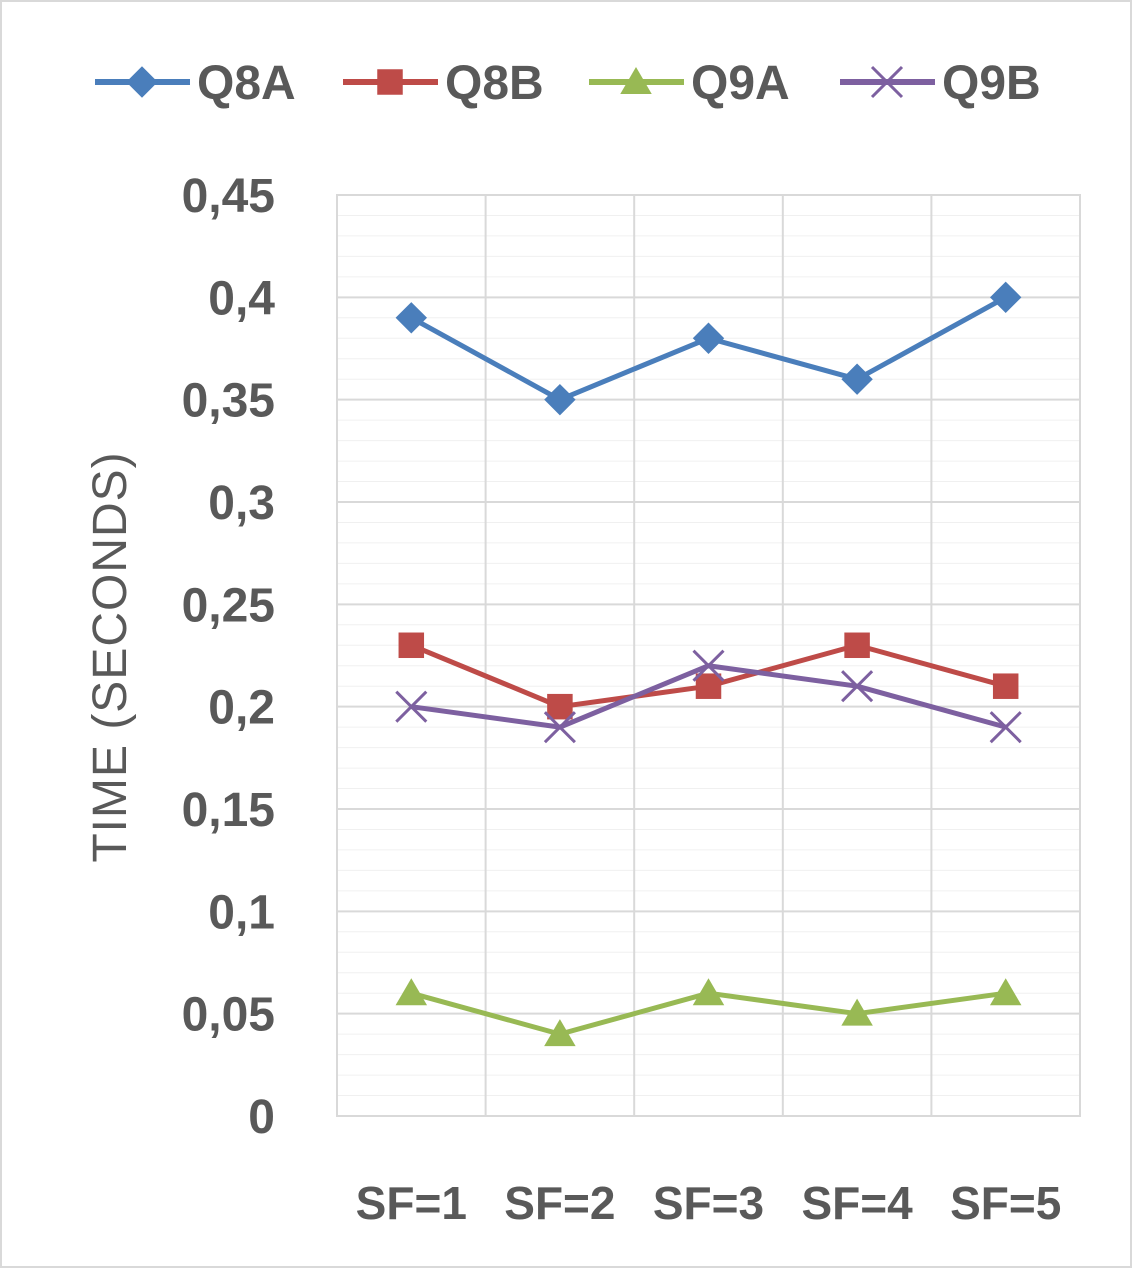  I want to click on legend-item-q9b: Q9B, so click(940, 83).